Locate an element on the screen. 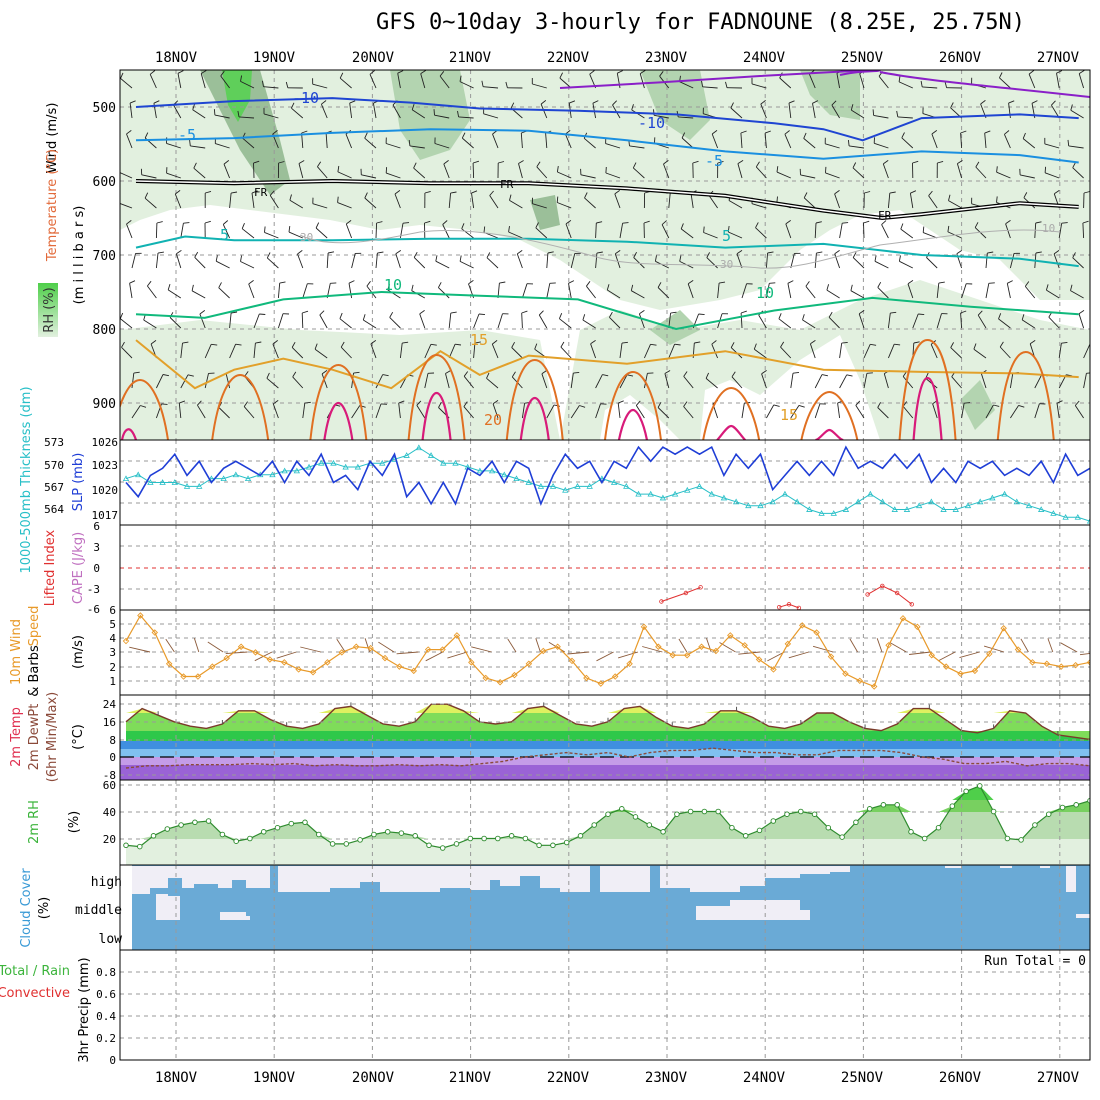  precip-frame is located at coordinates (605, 1005).